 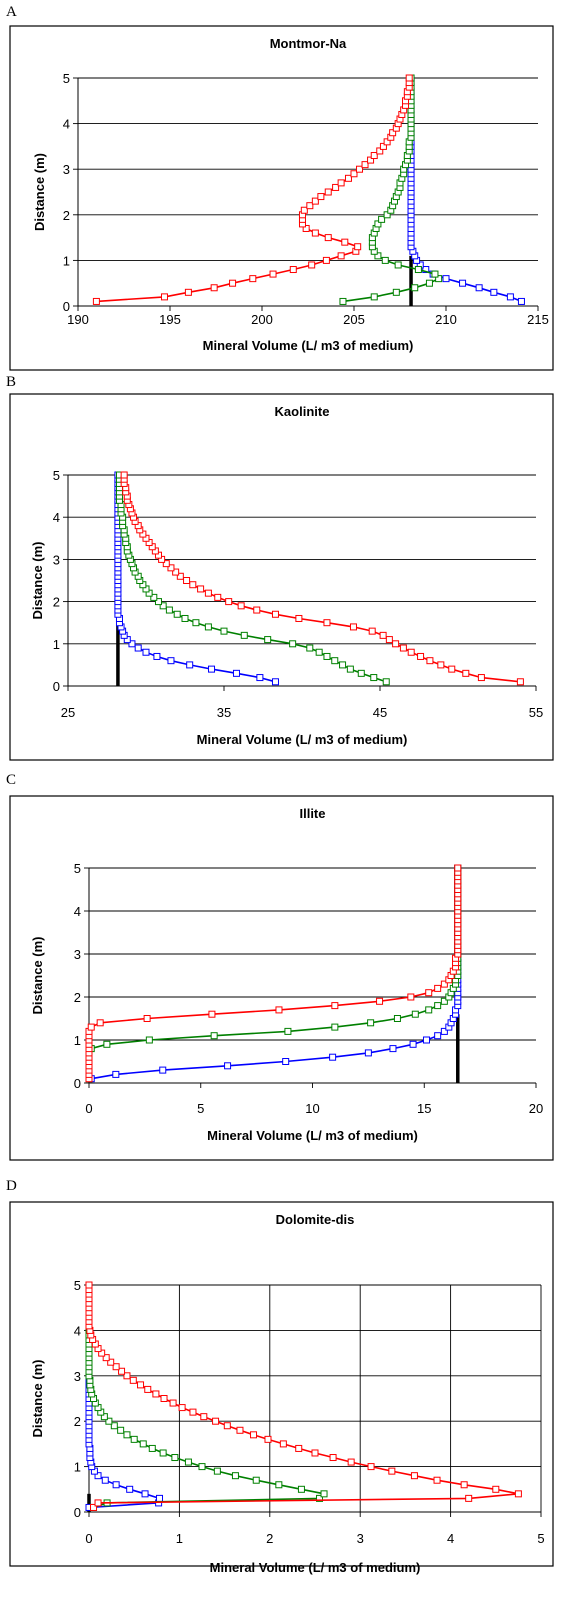 I want to click on x-tick-label: 3, so click(x=360, y=1538).